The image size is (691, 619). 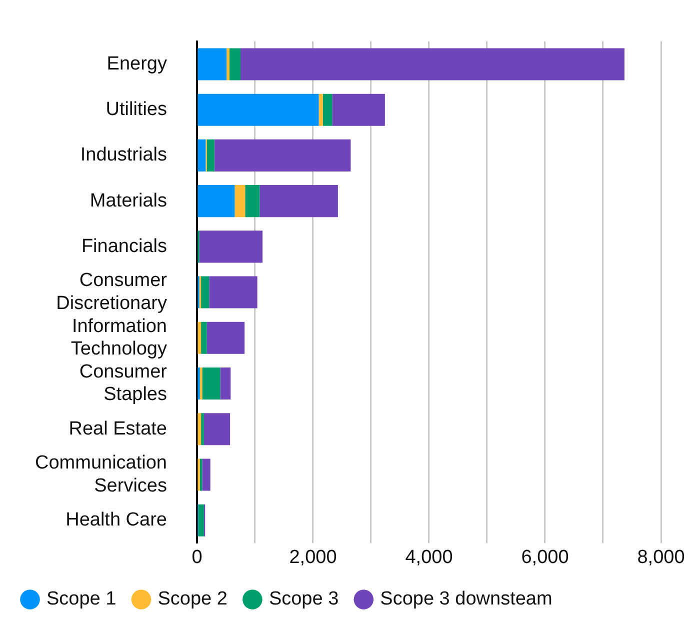 What do you see at coordinates (119, 338) in the screenshot?
I see `y-tick-label: Information Technology` at bounding box center [119, 338].